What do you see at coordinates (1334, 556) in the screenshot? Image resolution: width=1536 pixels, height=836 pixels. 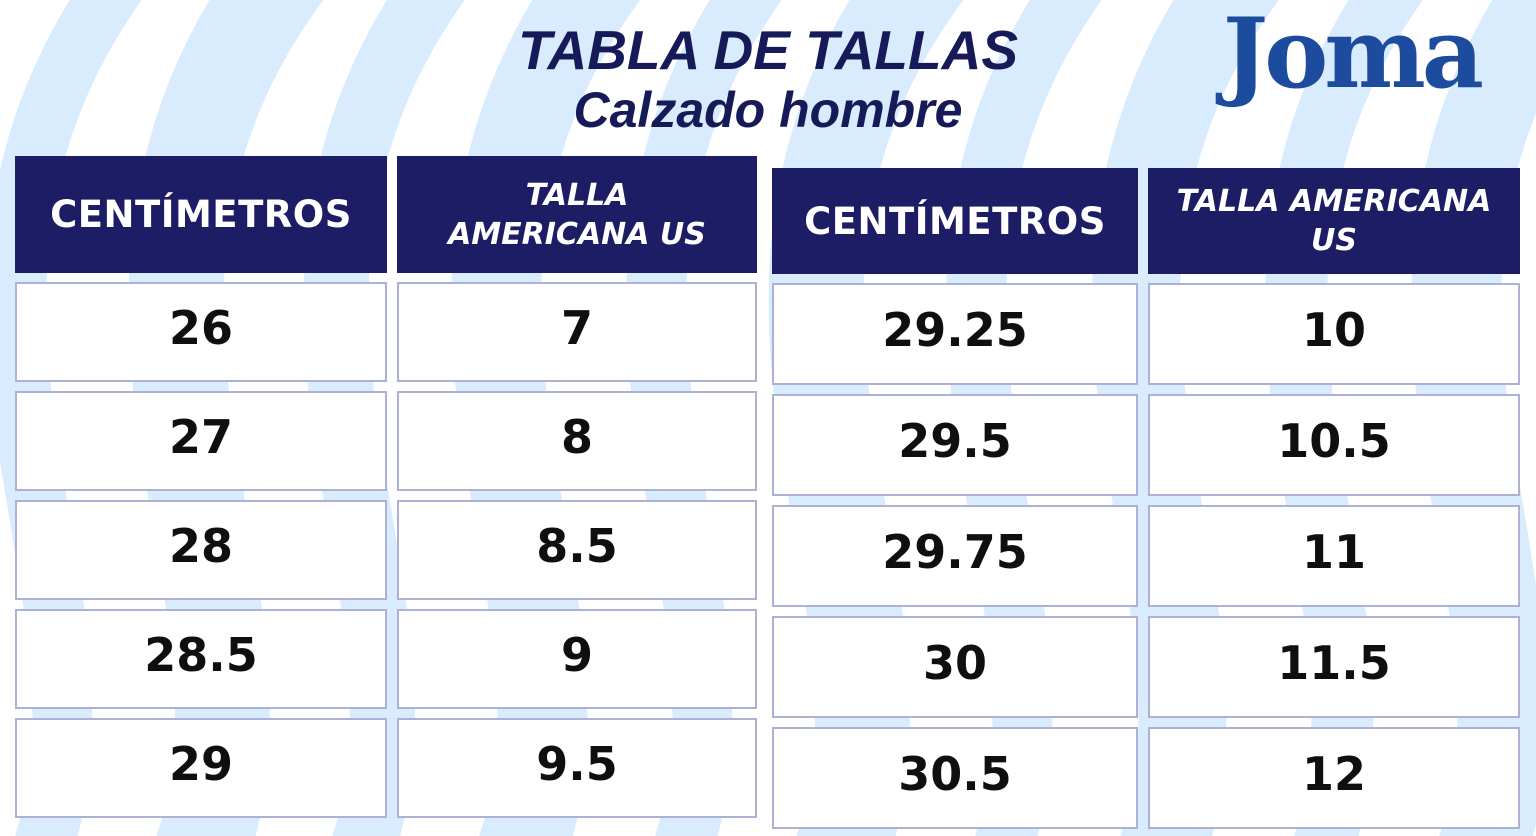 I see `cell-us-size-value: 11` at bounding box center [1334, 556].